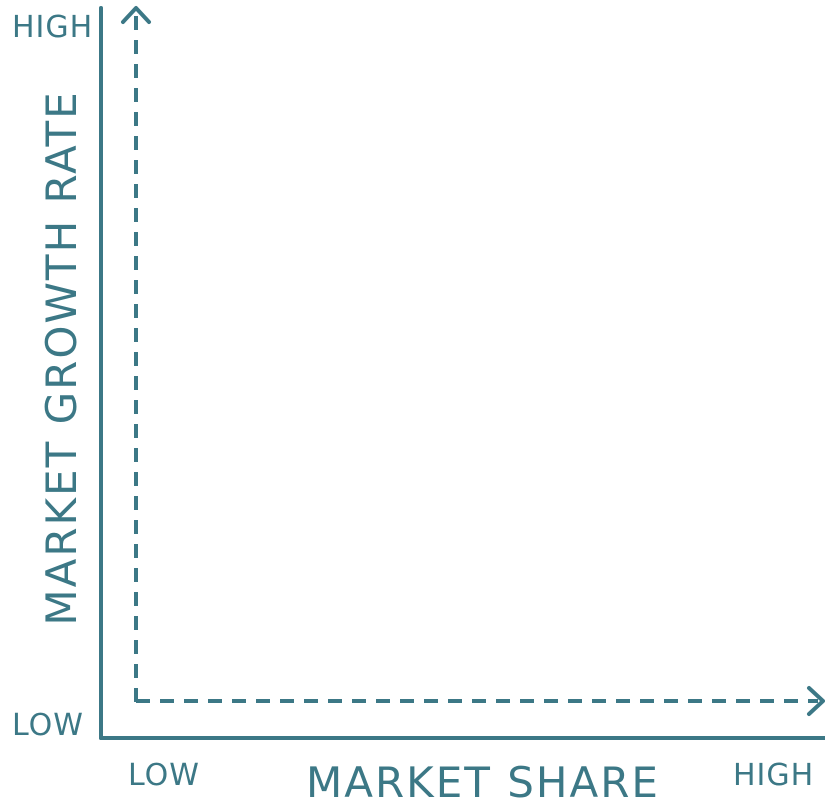 The image size is (825, 806). I want to click on y-low-label: LOW, so click(48, 725).